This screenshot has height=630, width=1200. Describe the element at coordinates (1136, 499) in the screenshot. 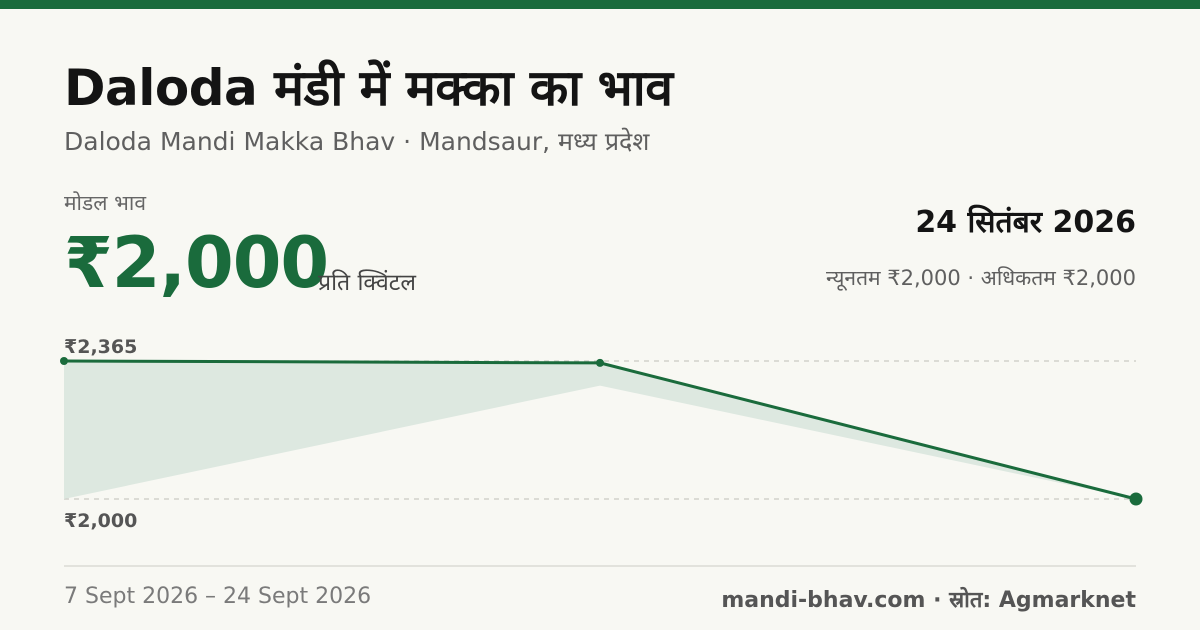

I see `latest-price-point` at that location.